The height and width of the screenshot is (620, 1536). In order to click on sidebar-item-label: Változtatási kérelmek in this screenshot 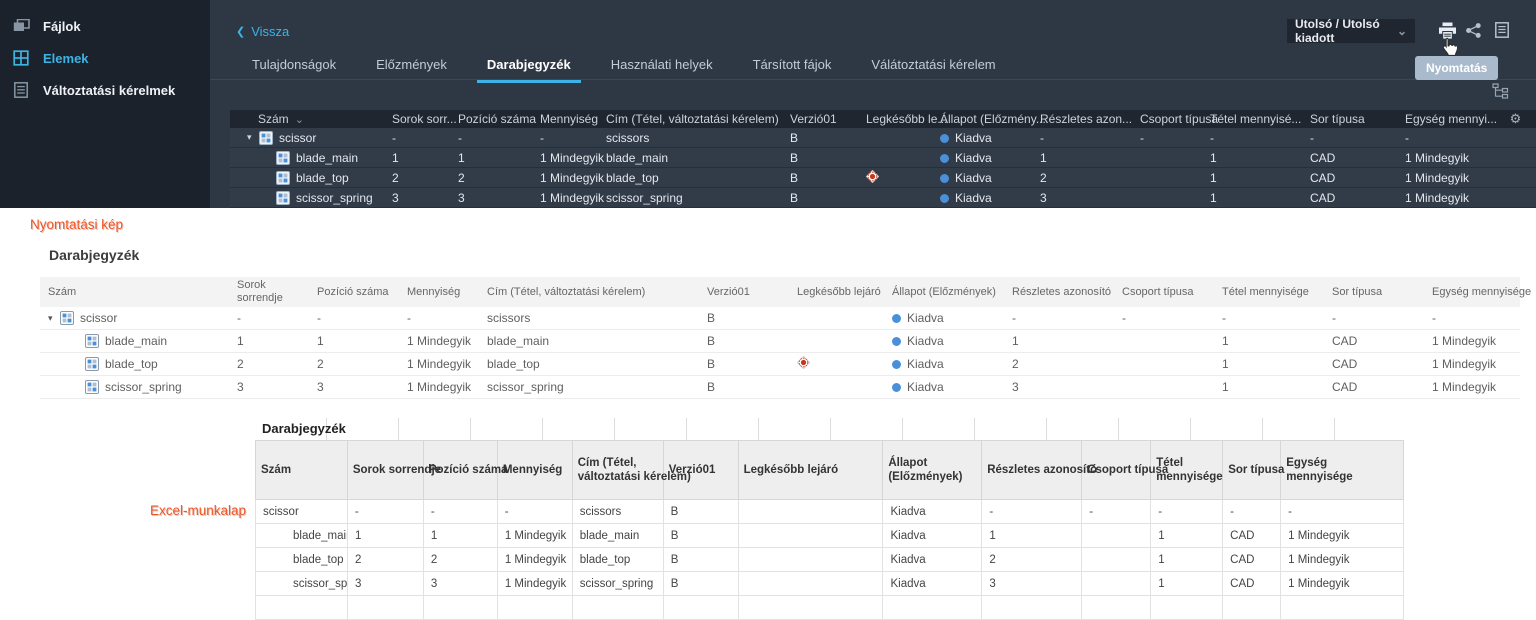, I will do `click(109, 90)`.